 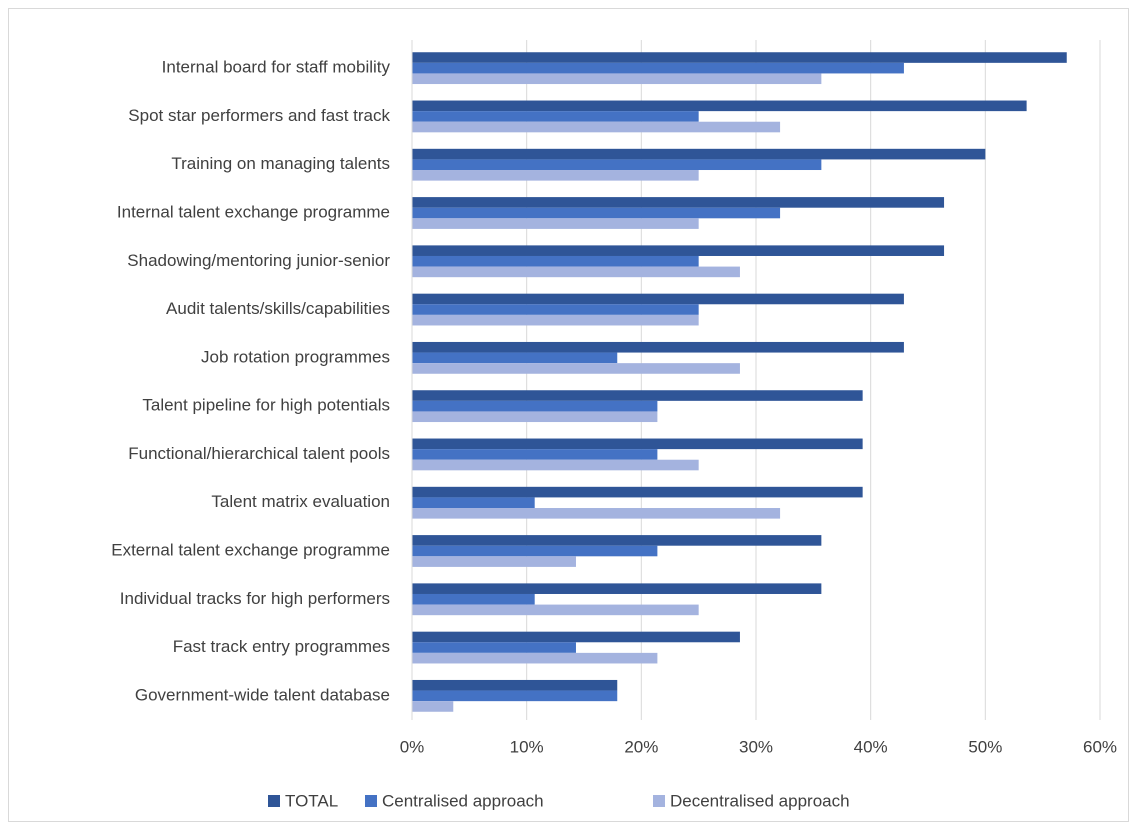 What do you see at coordinates (760, 800) in the screenshot?
I see `legend-label: Decentralised approach` at bounding box center [760, 800].